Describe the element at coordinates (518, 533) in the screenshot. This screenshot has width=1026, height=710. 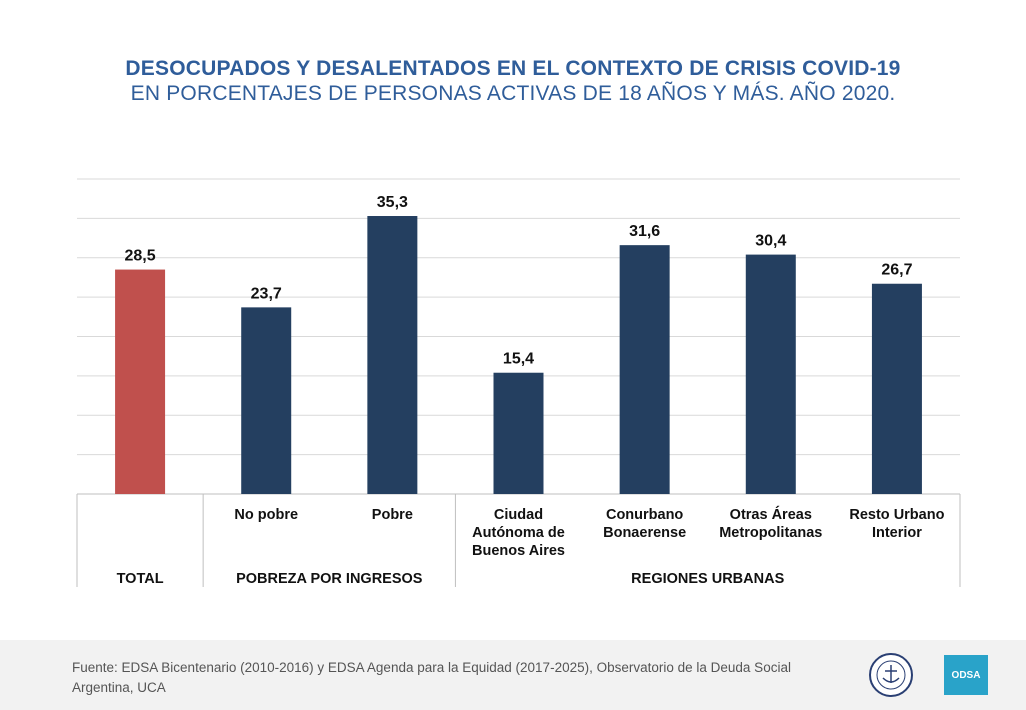
I see `category-label: Autónoma de` at that location.